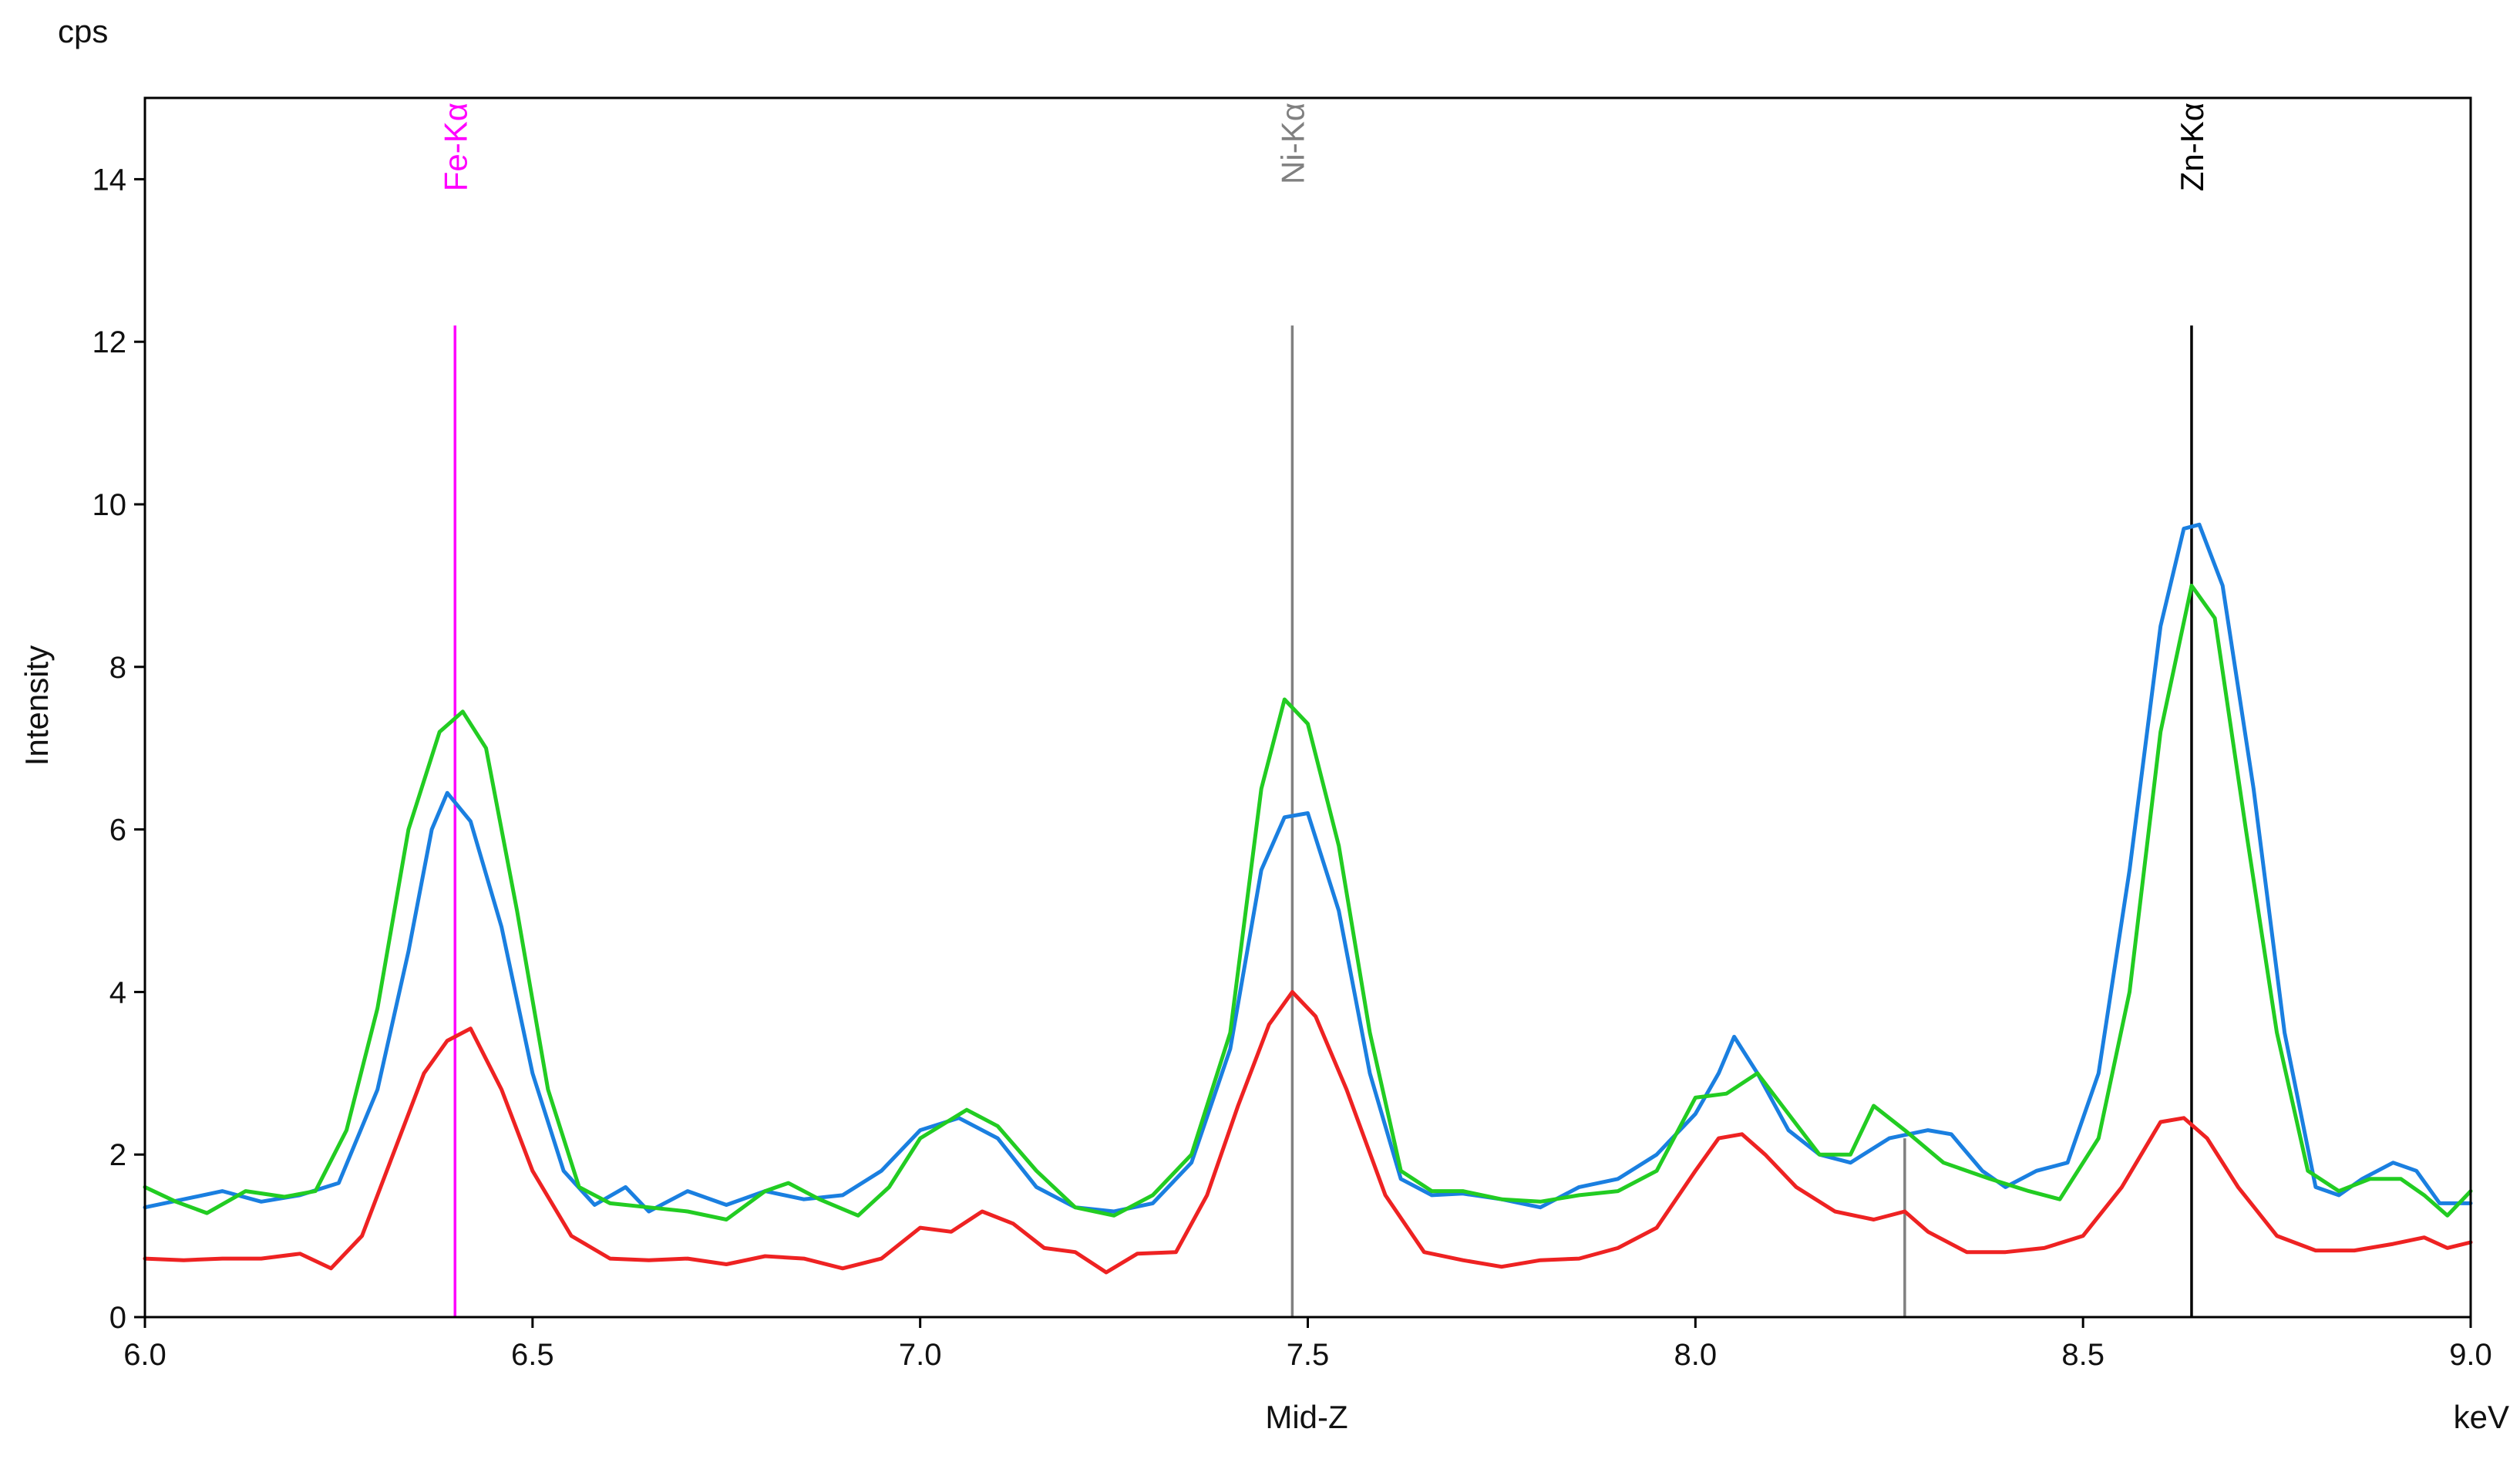 The width and height of the screenshot is (2520, 1459). I want to click on y-tick-label-7: 14, so click(110, 180).